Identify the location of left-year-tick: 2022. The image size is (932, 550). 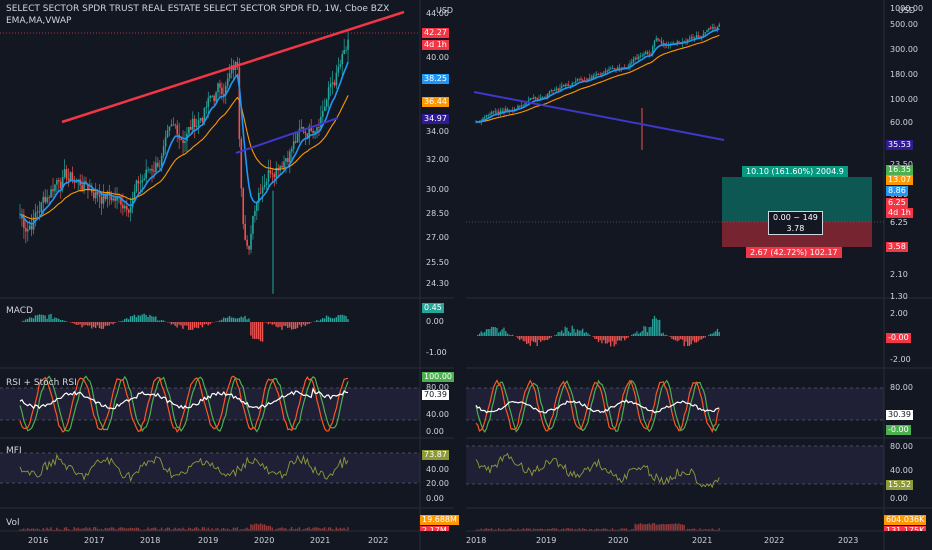
(378, 540).